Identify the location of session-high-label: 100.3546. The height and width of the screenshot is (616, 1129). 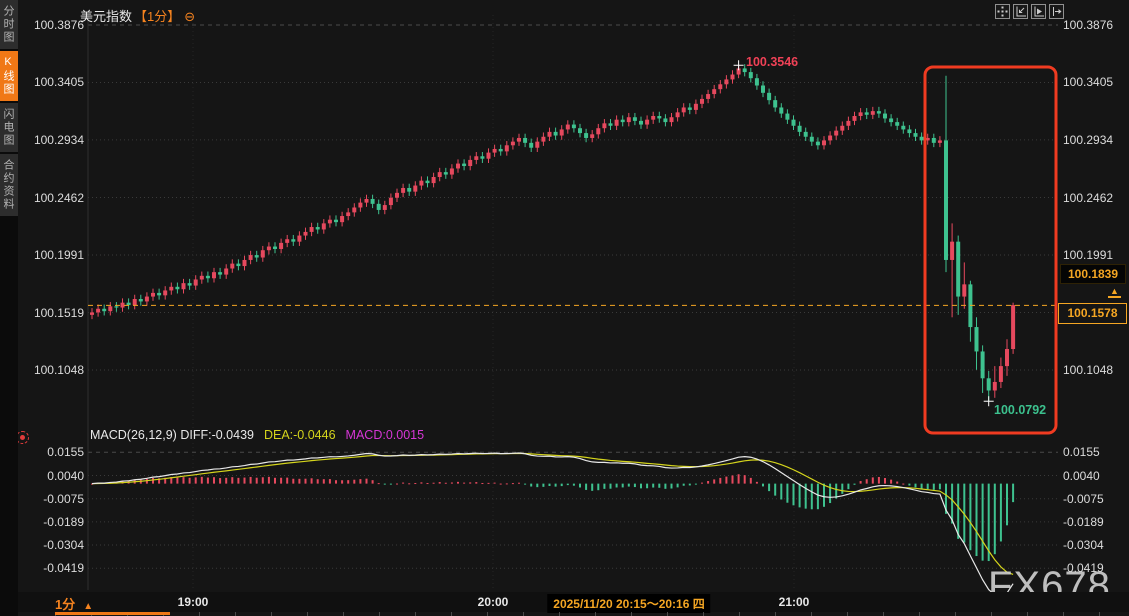
(772, 62).